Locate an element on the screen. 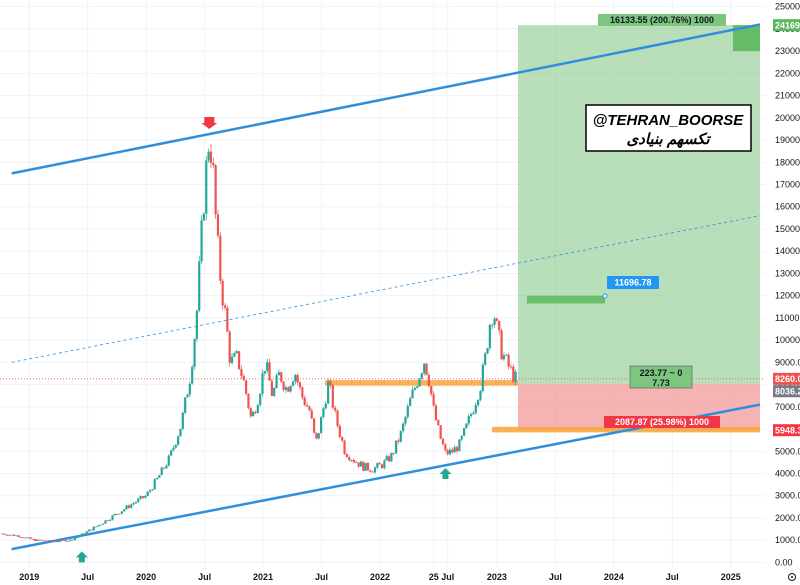  y-tick-label: 21000.00 is located at coordinates (787, 96).